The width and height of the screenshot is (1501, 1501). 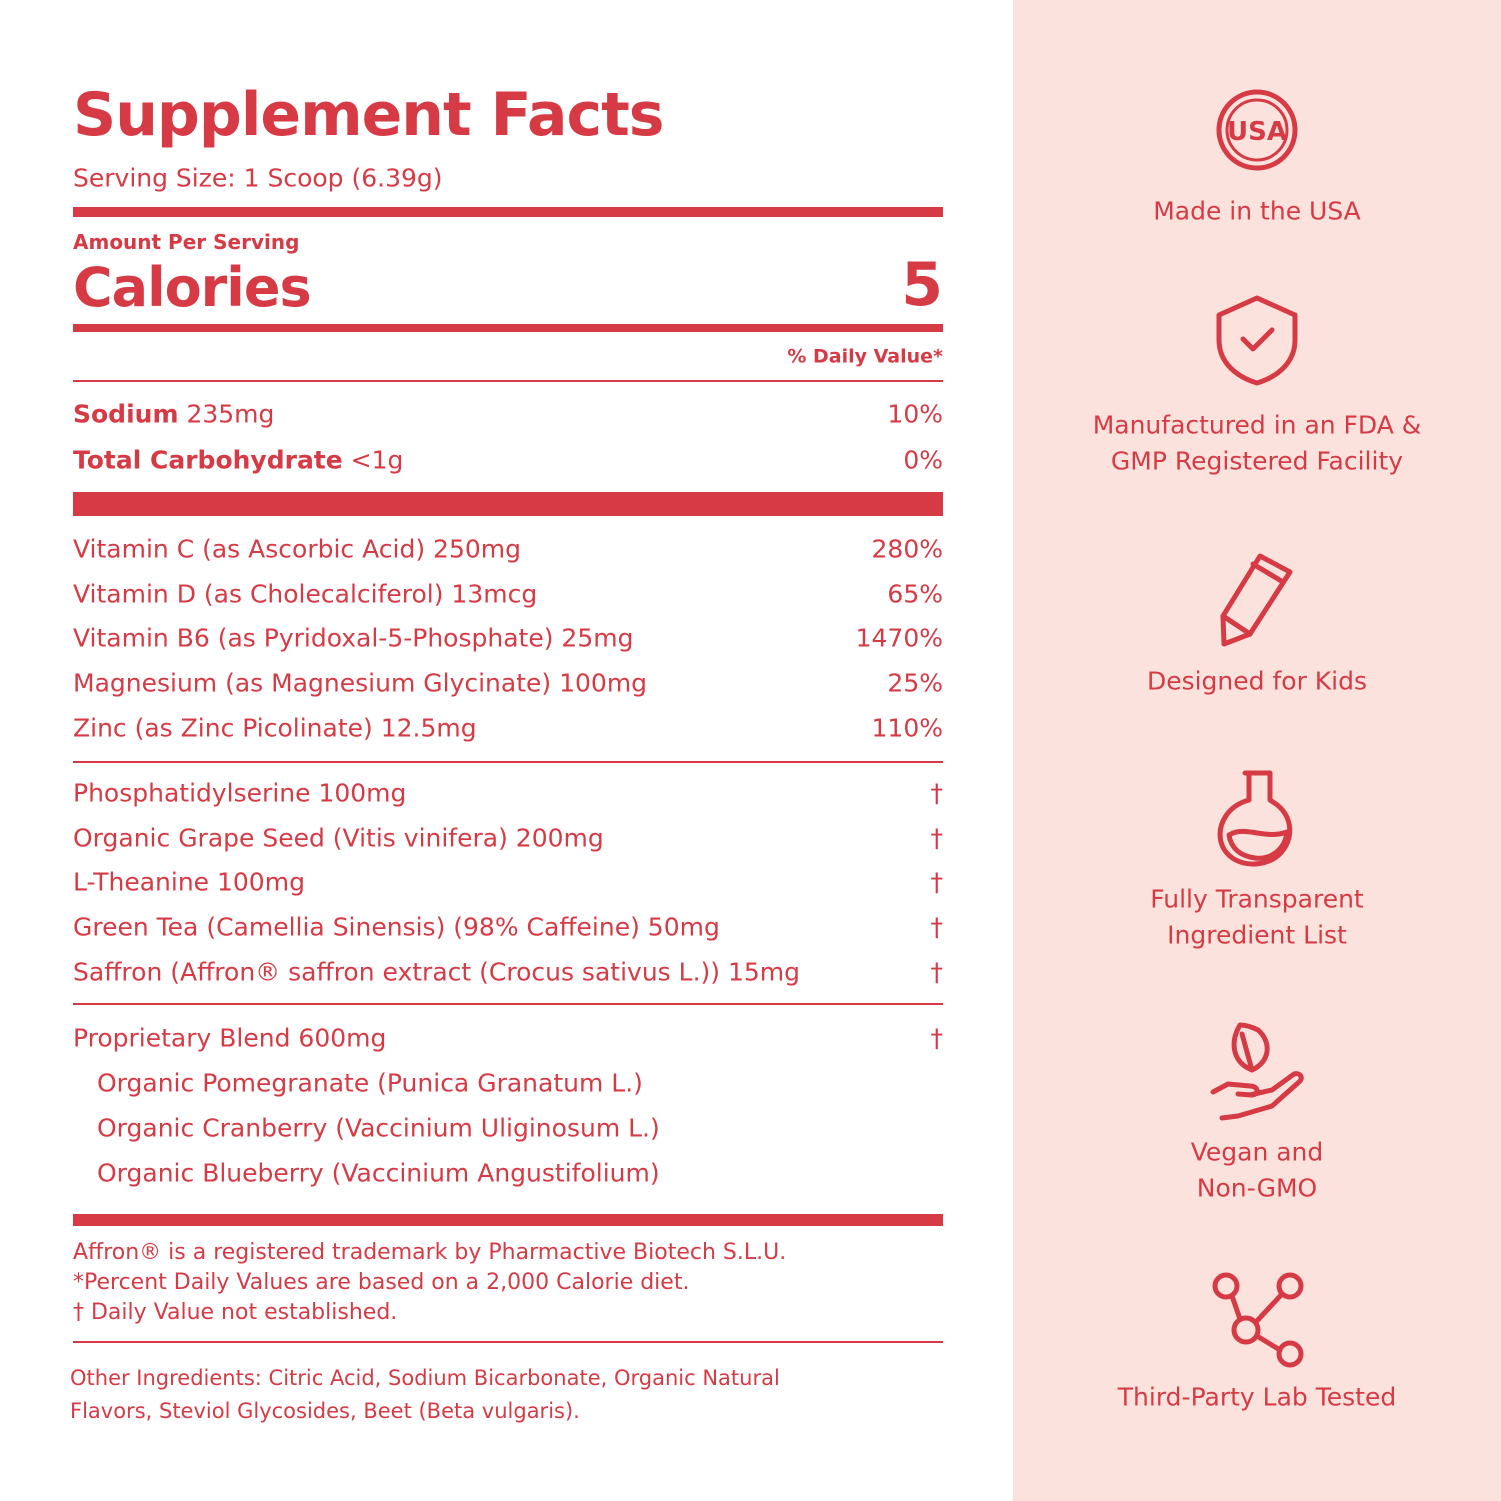 I want to click on ingredient: Zinc (as Zinc Picolinate) 12.5mg, so click(x=275, y=728).